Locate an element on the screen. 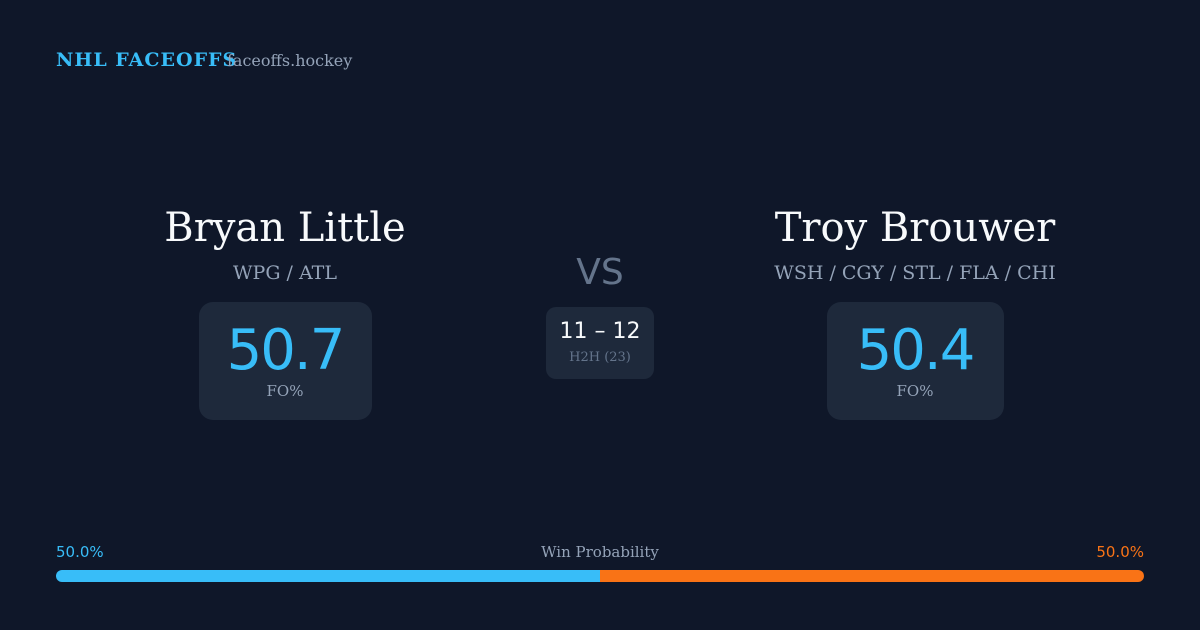  probability-bar is located at coordinates (600, 576).